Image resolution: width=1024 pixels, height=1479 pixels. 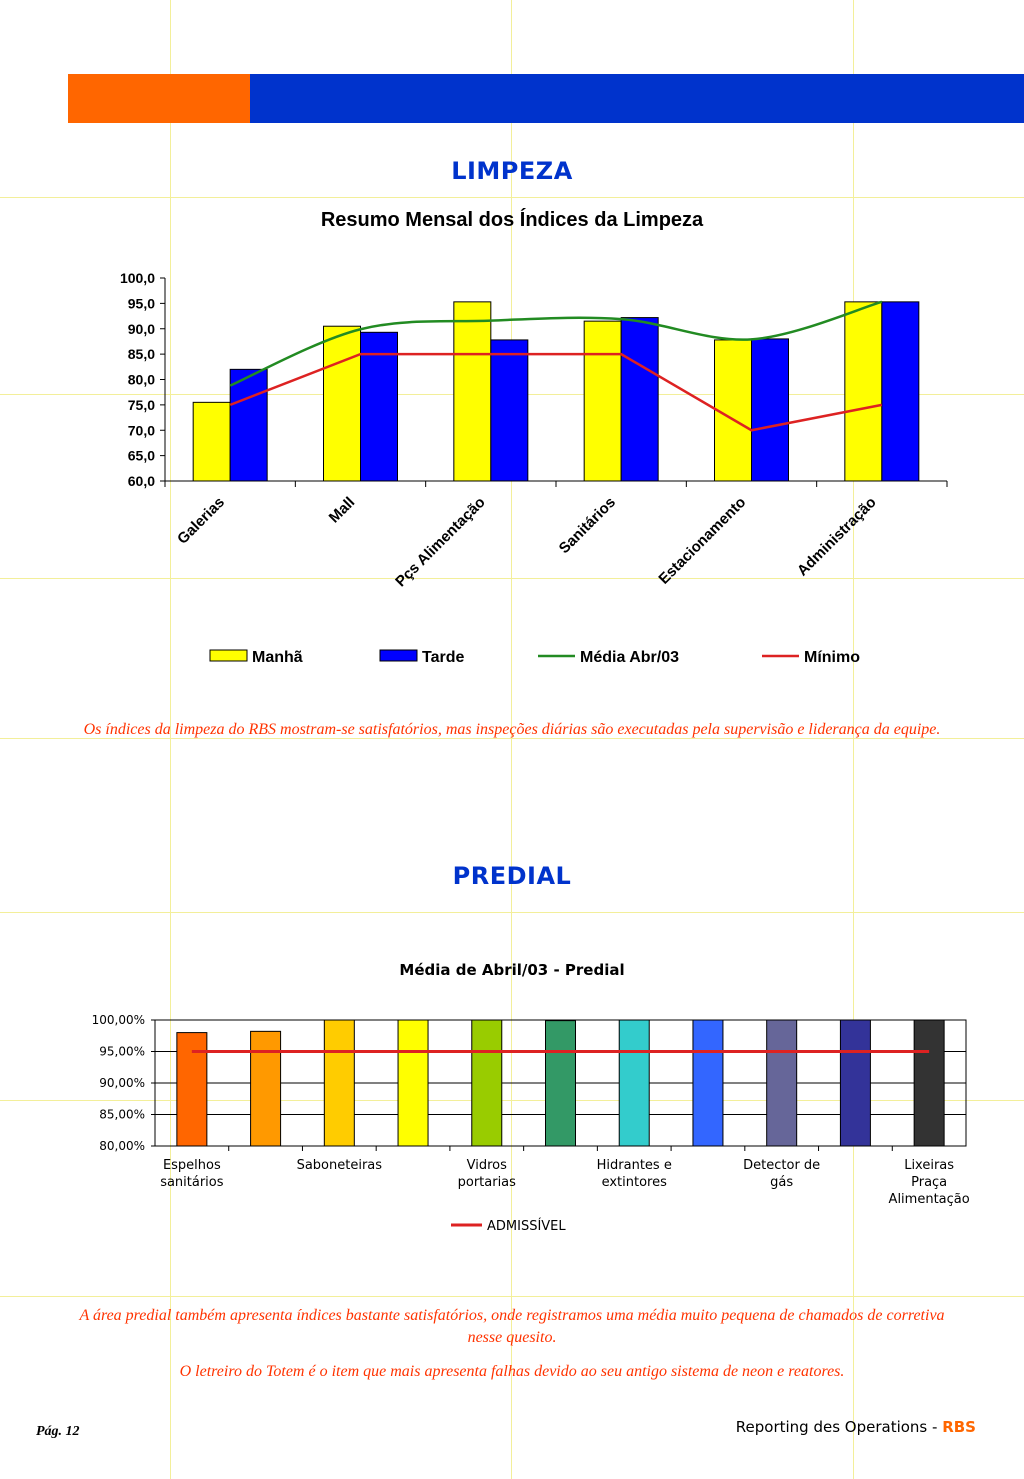 What do you see at coordinates (122, 1115) in the screenshot?
I see `y-tick-label: 85,00%` at bounding box center [122, 1115].